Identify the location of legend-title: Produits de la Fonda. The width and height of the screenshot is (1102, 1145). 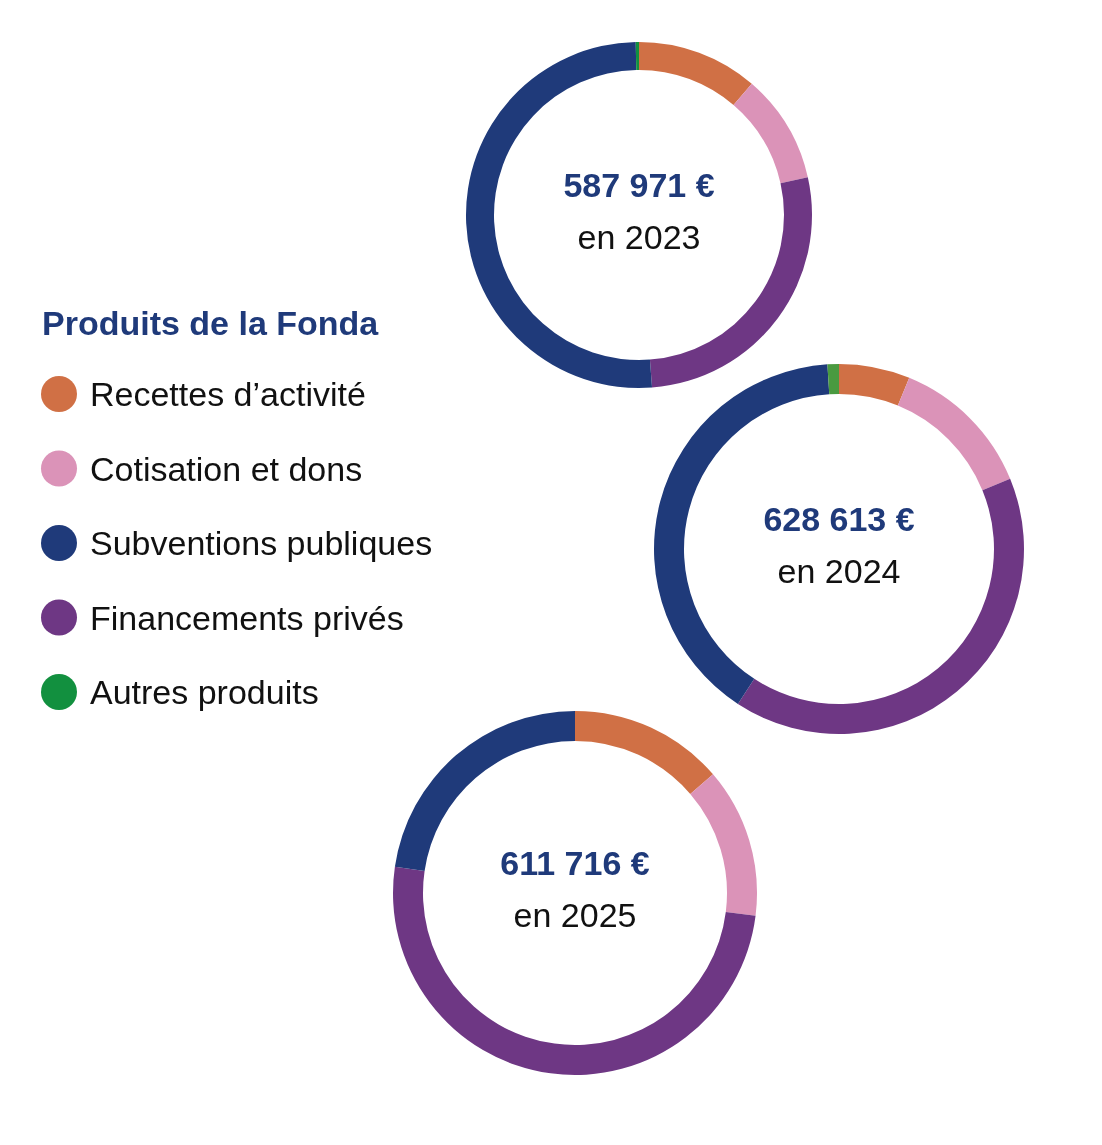
(211, 323).